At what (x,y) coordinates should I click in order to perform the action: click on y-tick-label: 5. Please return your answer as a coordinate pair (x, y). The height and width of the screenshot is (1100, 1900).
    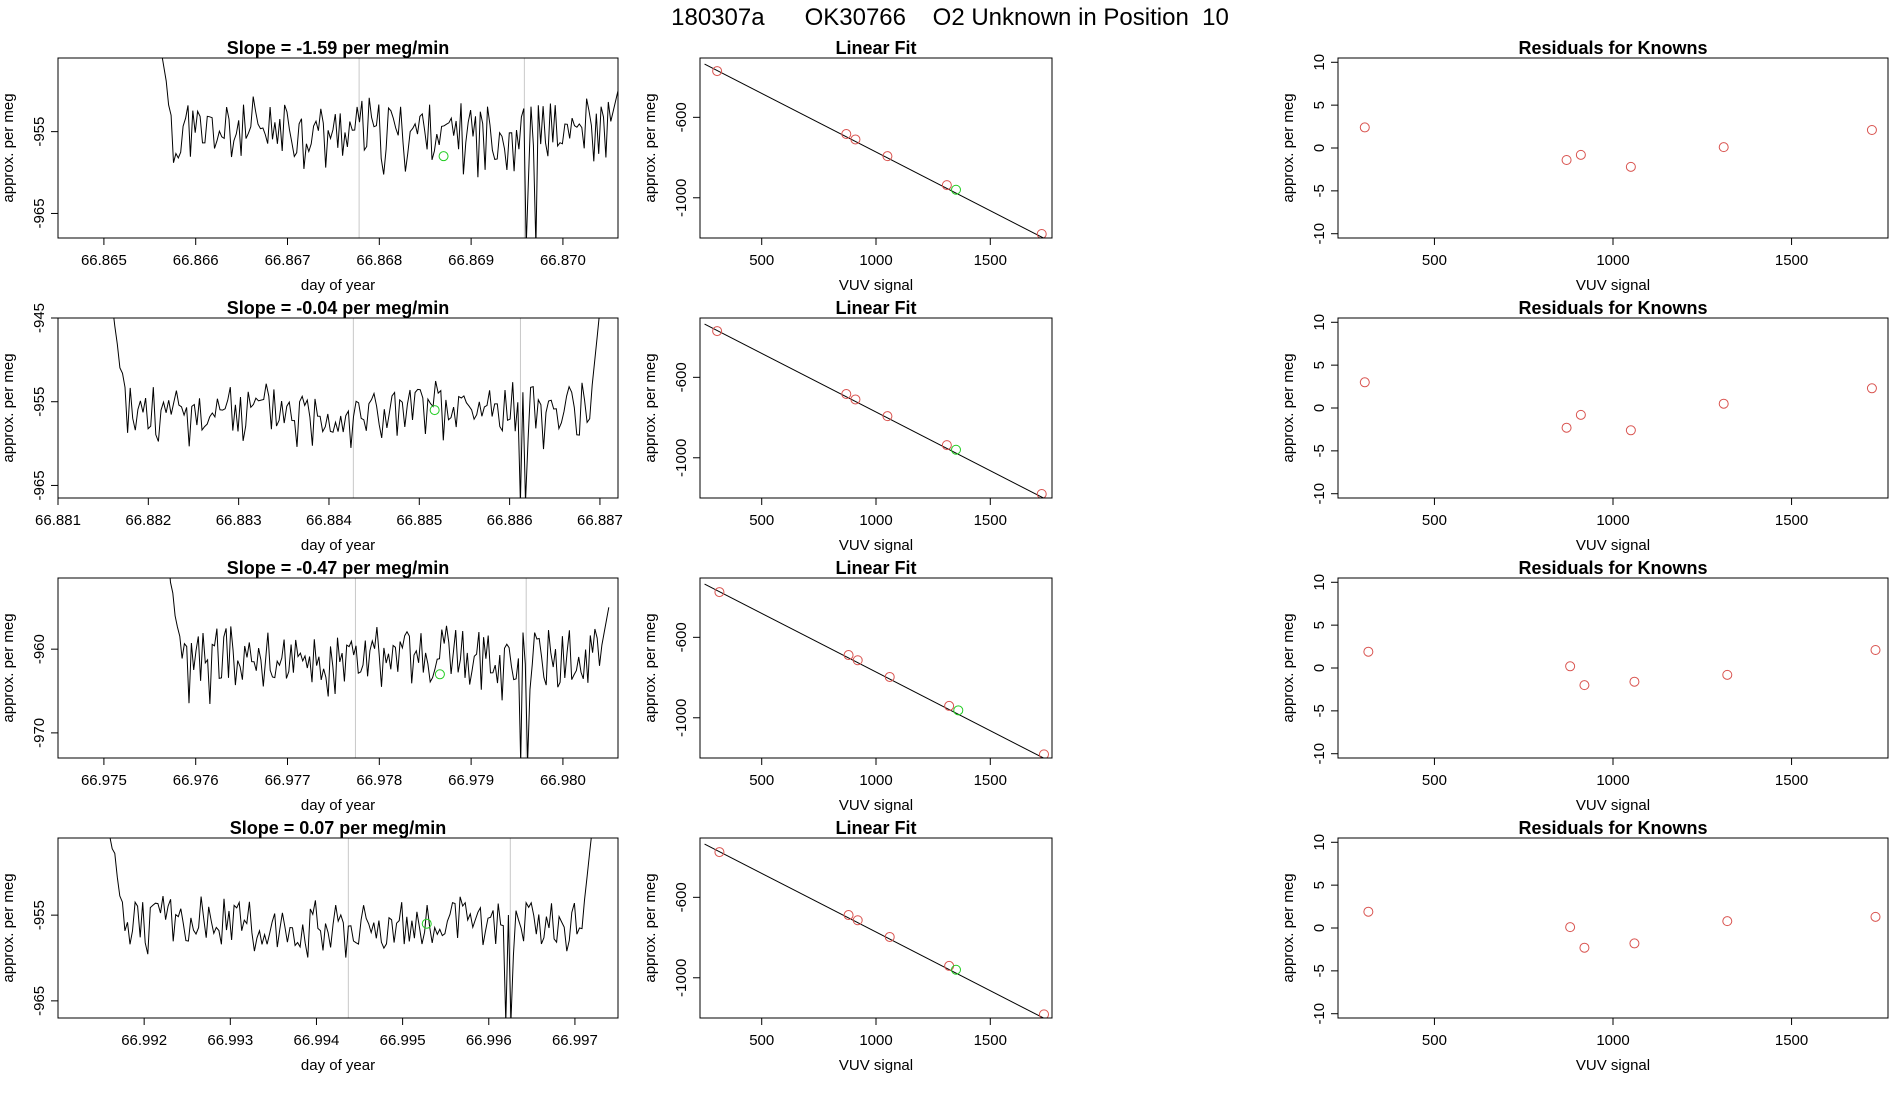
    Looking at the image, I should click on (1319, 885).